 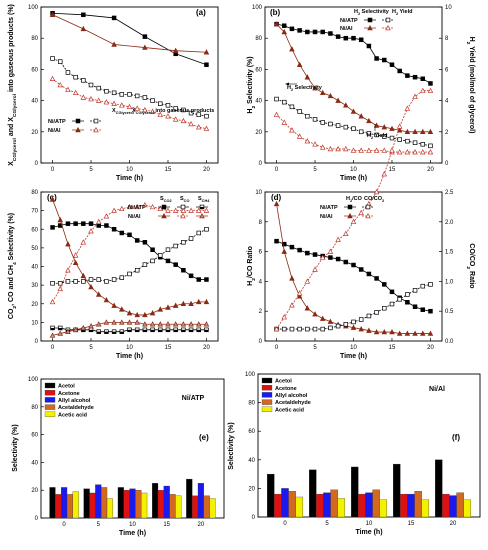 What do you see at coordinates (155, 501) in the screenshot?
I see `bar-acetol` at bounding box center [155, 501].